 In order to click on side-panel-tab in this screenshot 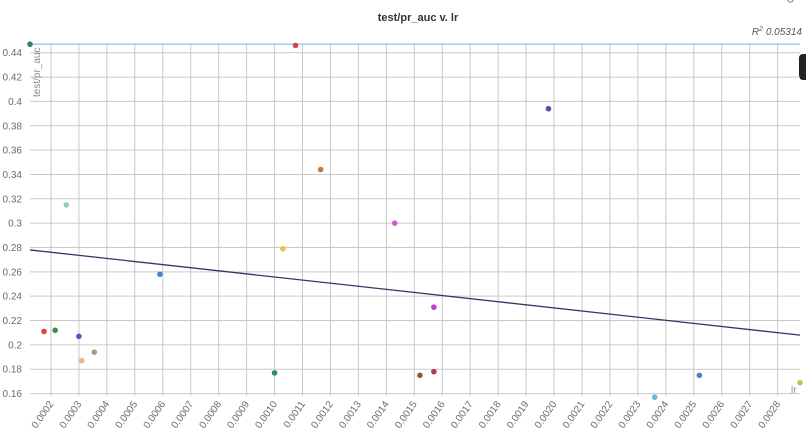, I will do `click(802, 67)`.